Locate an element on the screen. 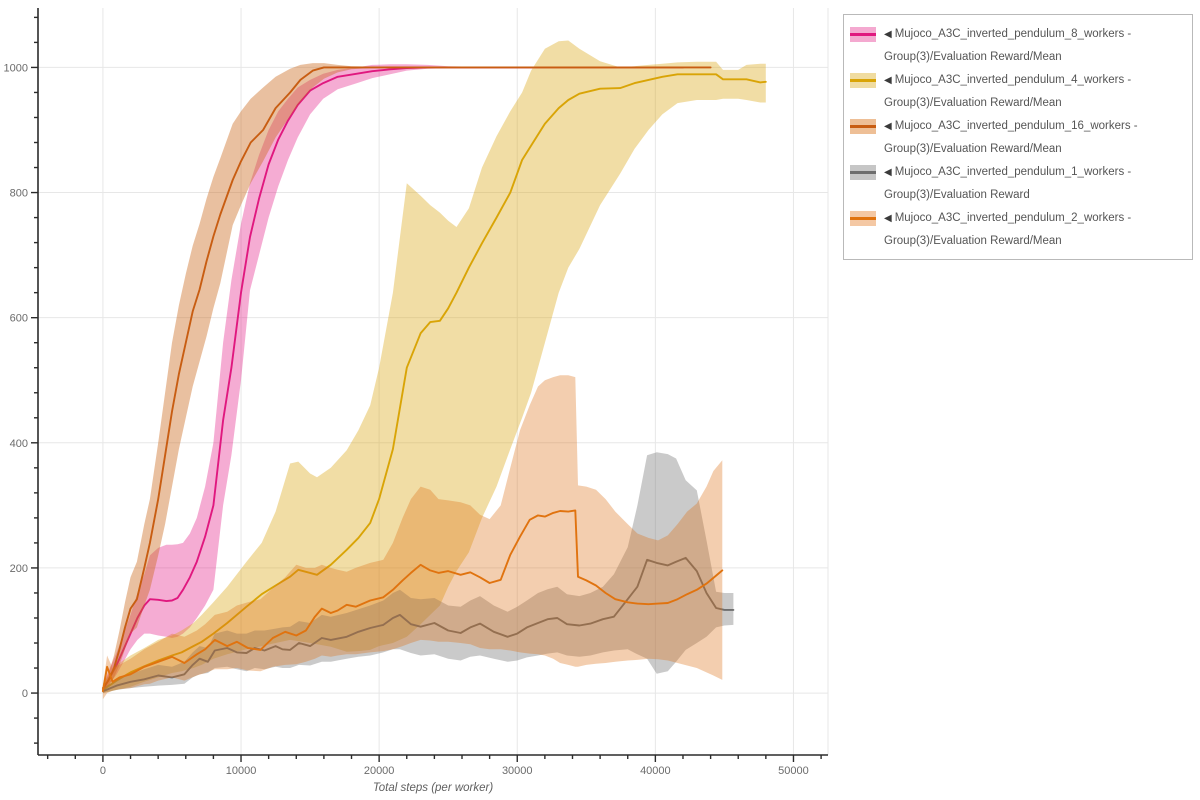 The image size is (1200, 800). y-tick-label: 0 is located at coordinates (25, 694).